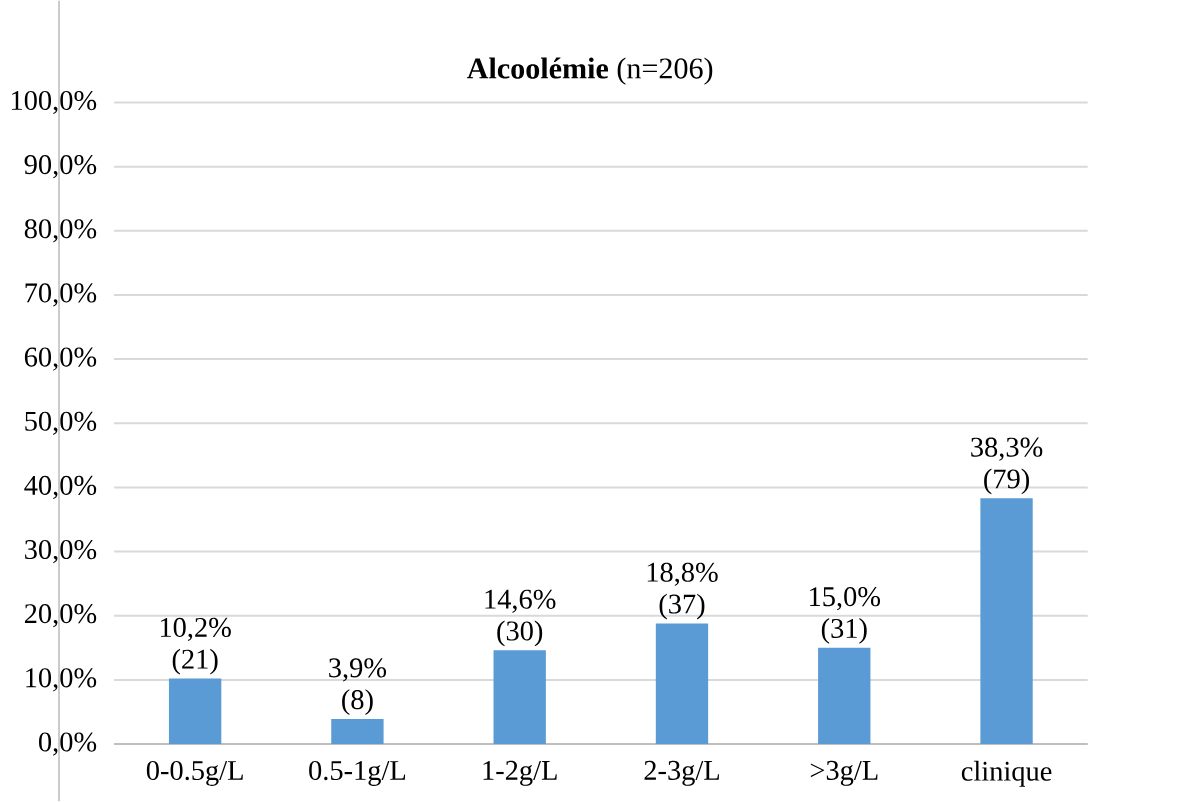 The height and width of the screenshot is (802, 1186). What do you see at coordinates (61, 295) in the screenshot?
I see `y-tick-label: 70,0%` at bounding box center [61, 295].